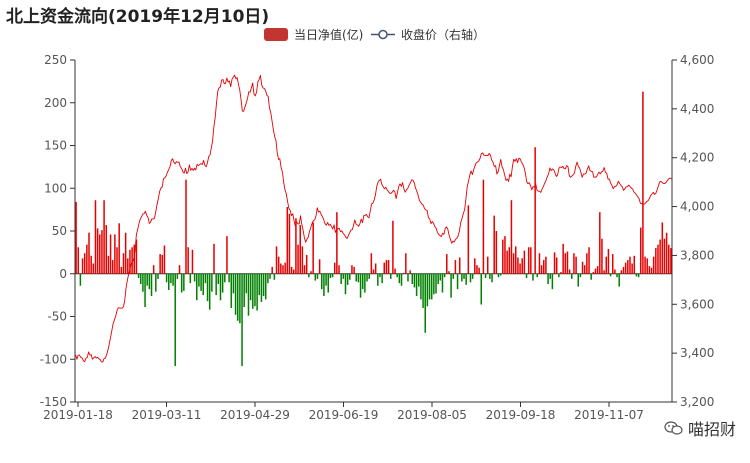  Describe the element at coordinates (697, 255) in the screenshot. I see `y-right-tick-label: 3,800` at that location.